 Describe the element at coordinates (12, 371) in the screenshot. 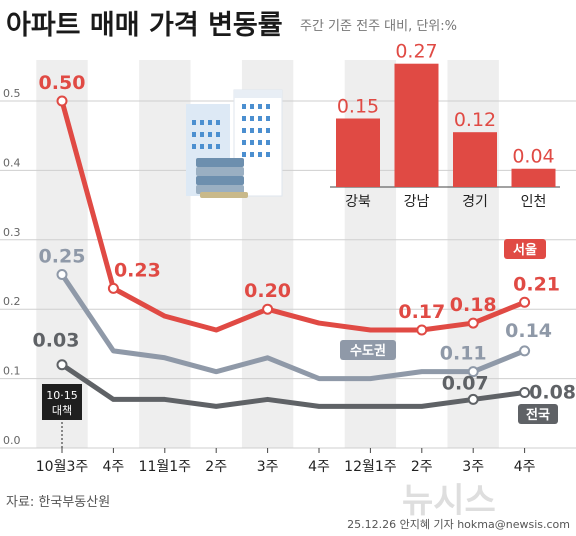

I see `y-tick-label: 0.1` at that location.